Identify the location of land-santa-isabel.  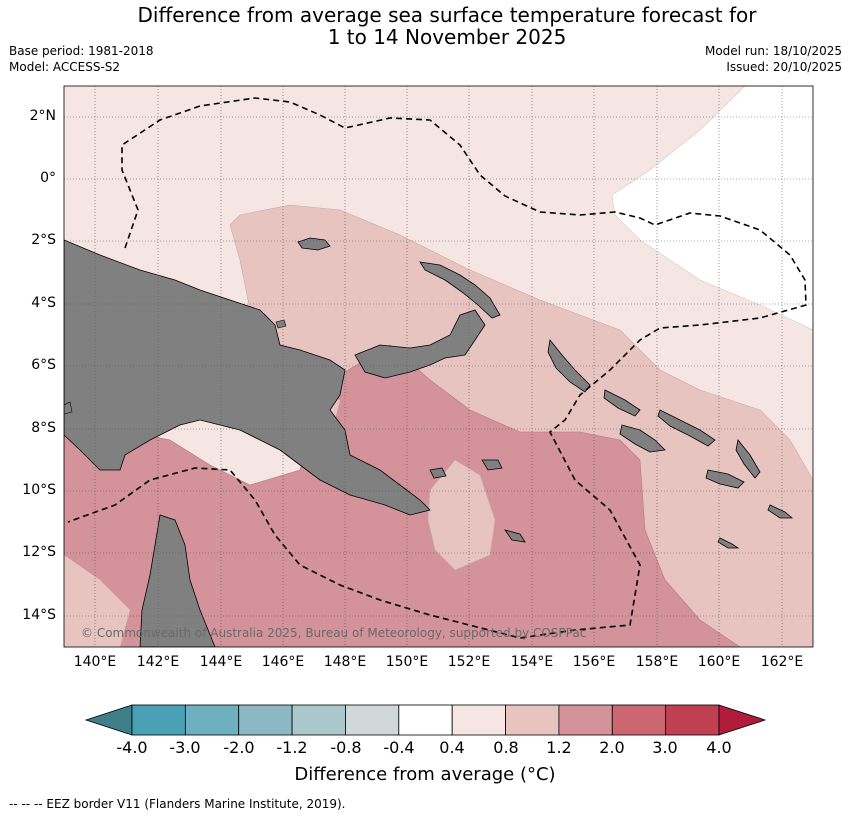
(686, 428).